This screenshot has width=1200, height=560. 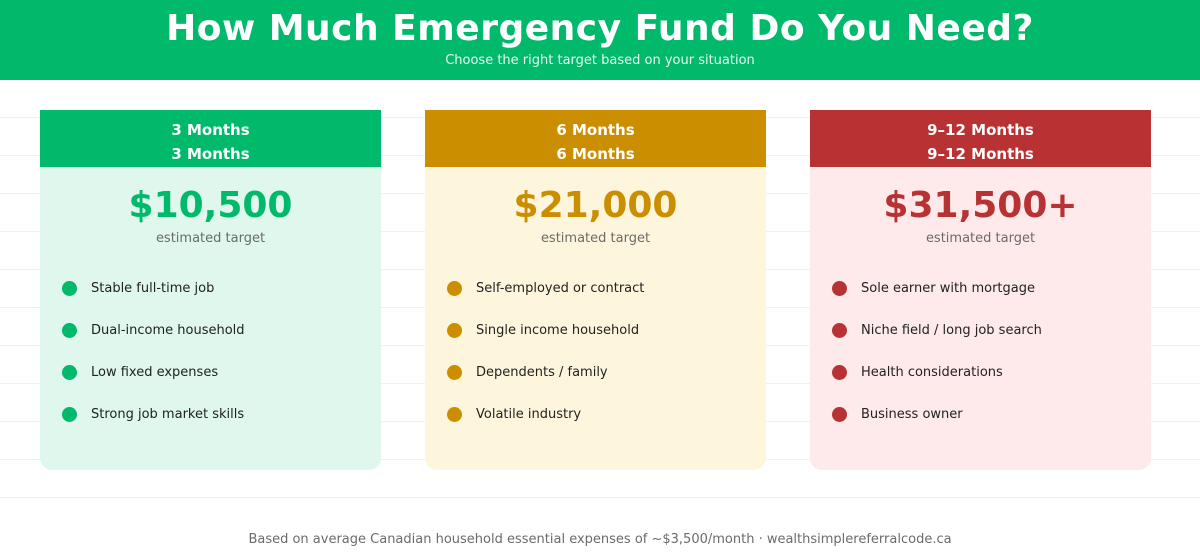 I want to click on card-header: 3 Months 3 Months, so click(x=210, y=138).